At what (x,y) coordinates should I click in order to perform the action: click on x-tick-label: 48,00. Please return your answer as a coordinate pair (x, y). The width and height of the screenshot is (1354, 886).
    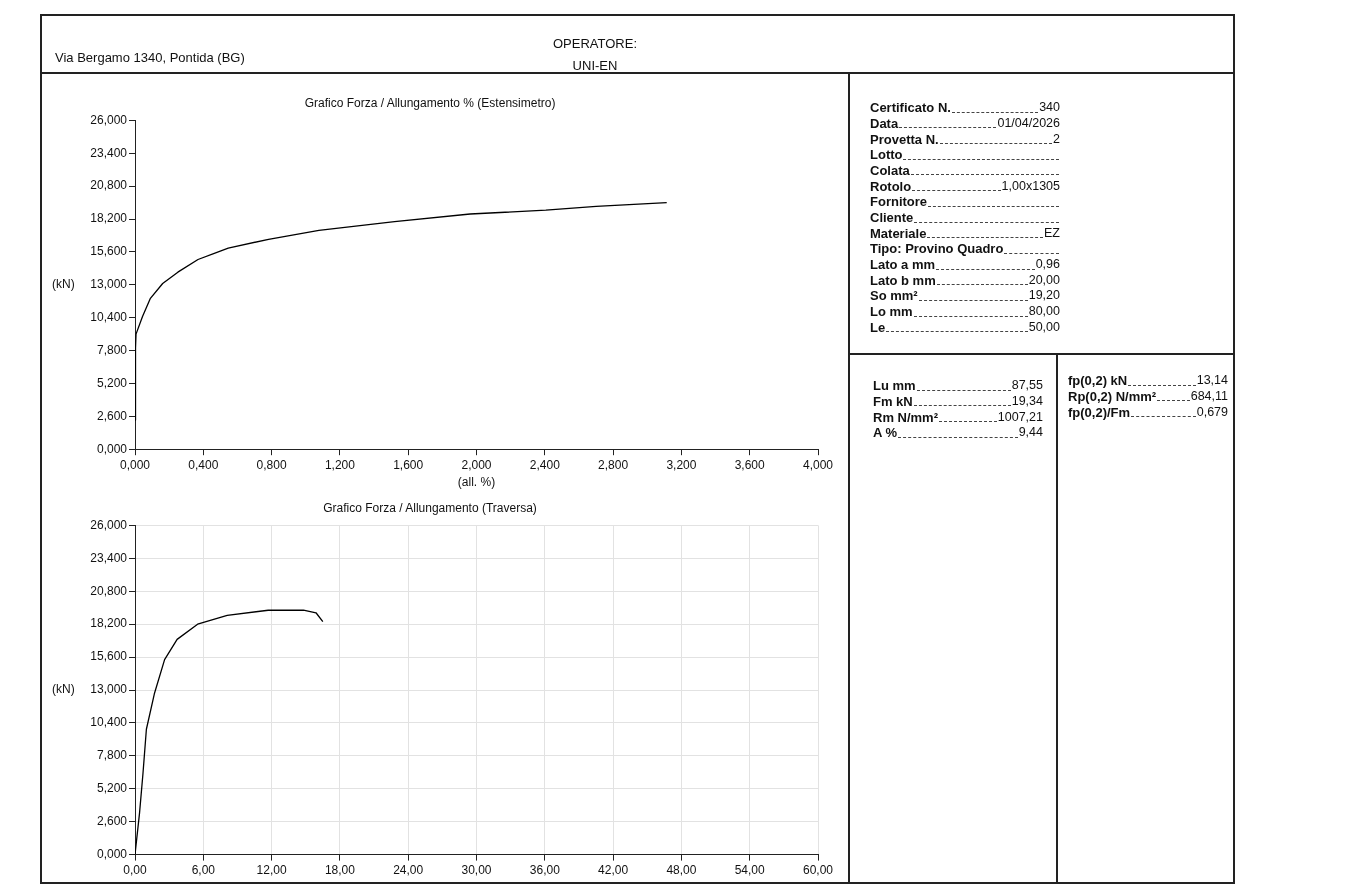
    Looking at the image, I should click on (681, 870).